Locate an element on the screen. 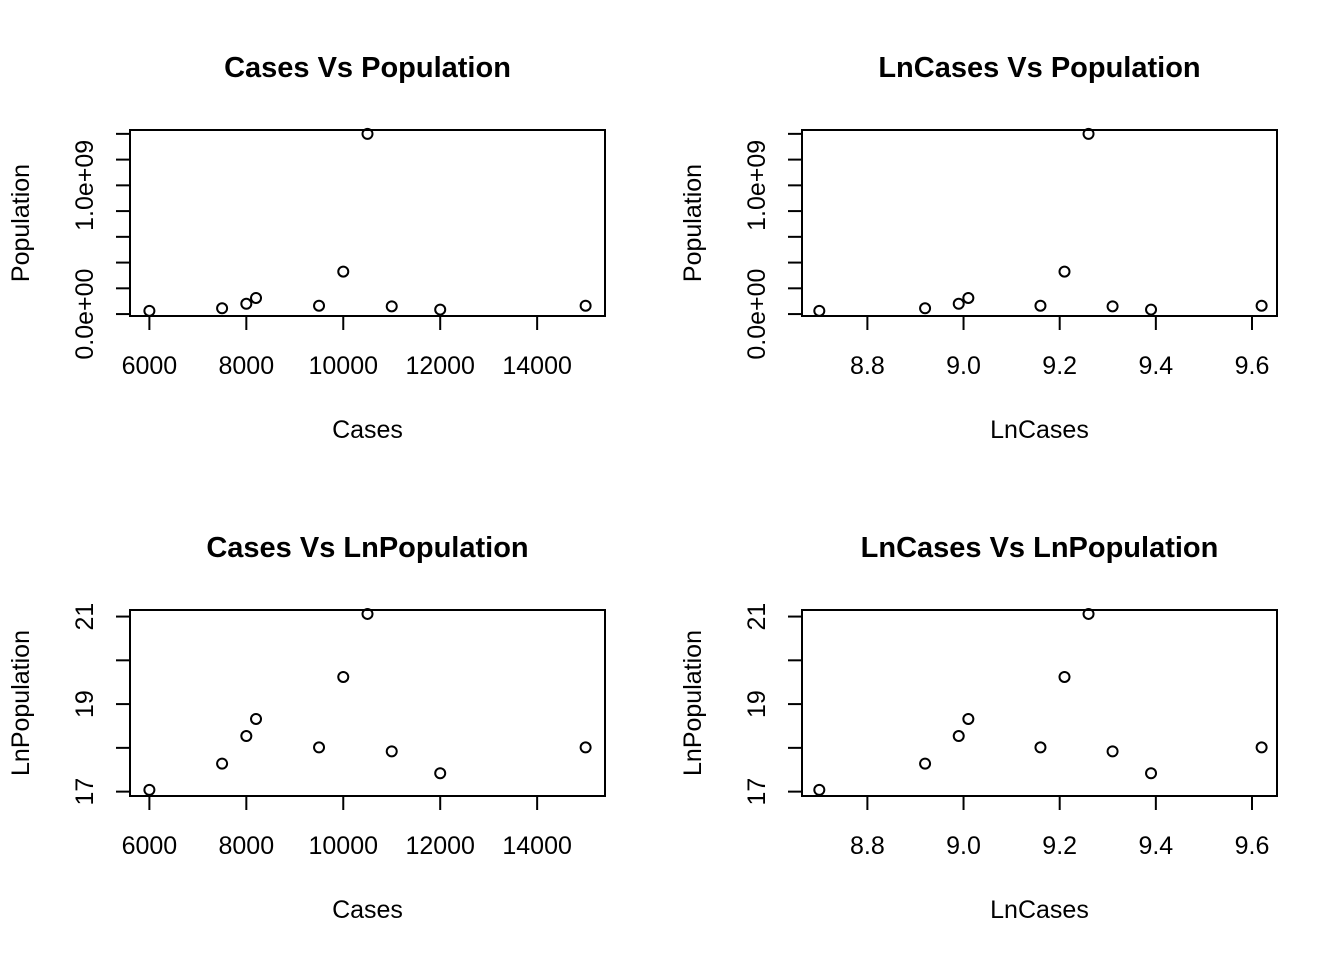  chart-title: Cases Vs LnPopulation is located at coordinates (367, 548).